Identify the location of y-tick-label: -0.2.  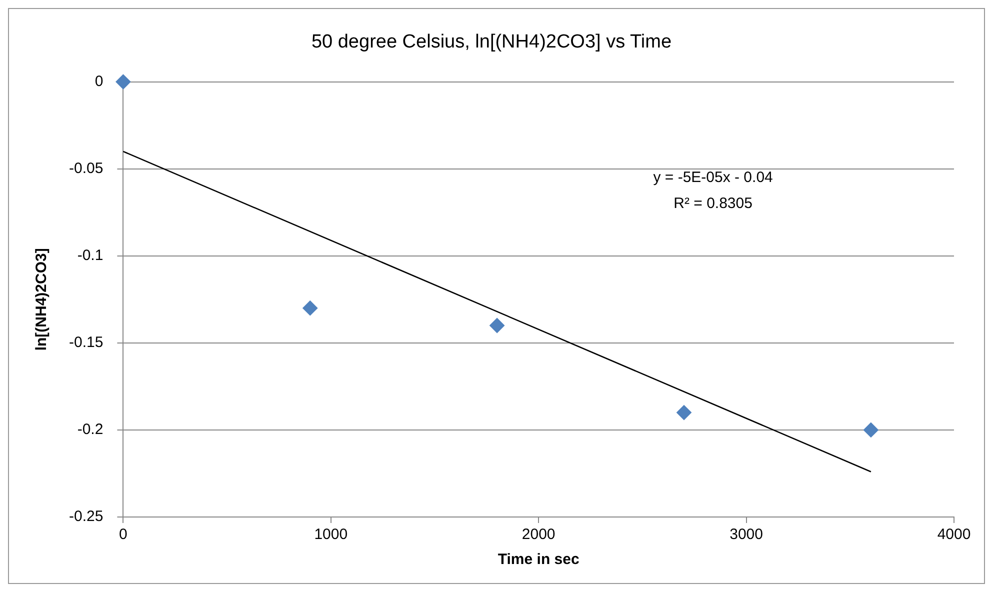
(90, 429).